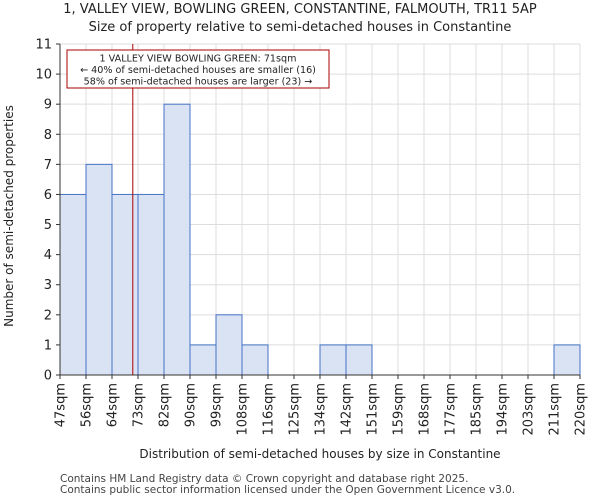  I want to click on y-tick-label: 2, so click(48, 315).